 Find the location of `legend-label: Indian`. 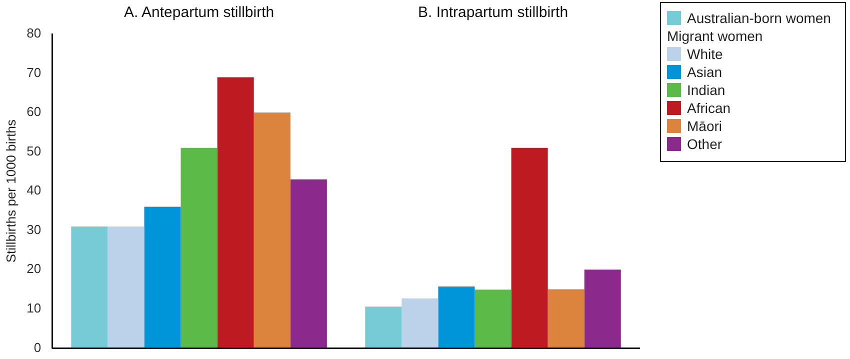

legend-label: Indian is located at coordinates (706, 90).